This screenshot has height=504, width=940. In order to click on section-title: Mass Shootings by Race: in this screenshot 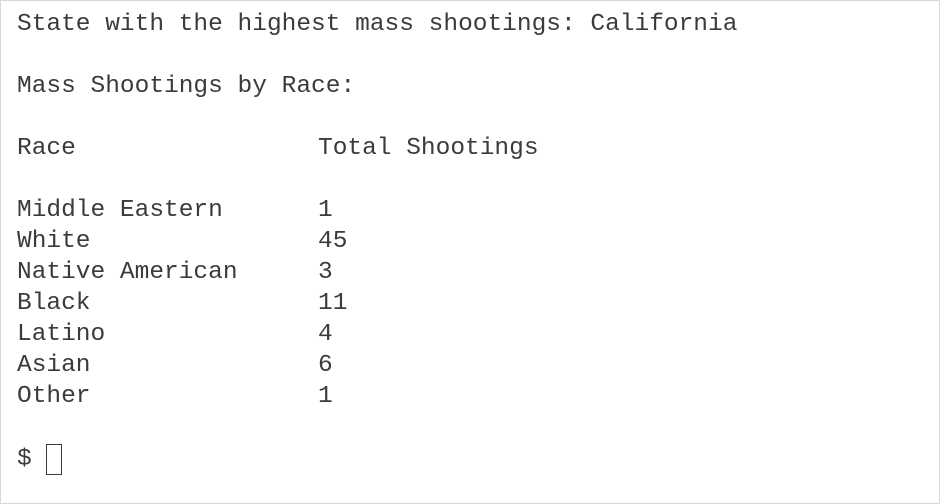, I will do `click(186, 86)`.